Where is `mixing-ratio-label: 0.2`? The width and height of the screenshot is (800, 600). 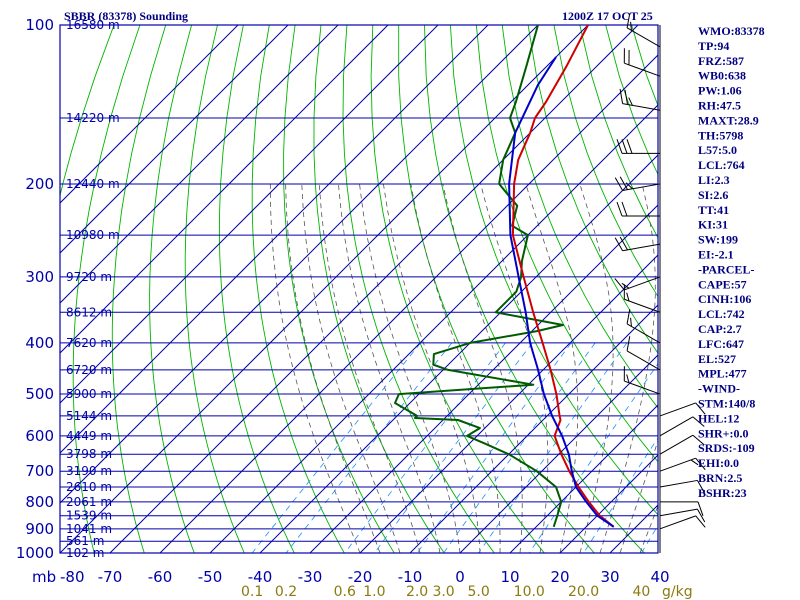
mixing-ratio-label: 0.2 is located at coordinates (286, 592).